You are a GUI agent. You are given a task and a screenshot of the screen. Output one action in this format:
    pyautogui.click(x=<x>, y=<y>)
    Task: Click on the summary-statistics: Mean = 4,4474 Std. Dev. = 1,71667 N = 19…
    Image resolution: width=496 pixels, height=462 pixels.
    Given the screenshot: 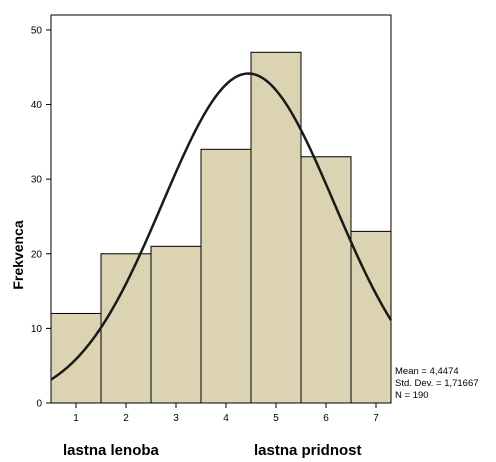 What is the action you would take?
    pyautogui.click(x=437, y=384)
    